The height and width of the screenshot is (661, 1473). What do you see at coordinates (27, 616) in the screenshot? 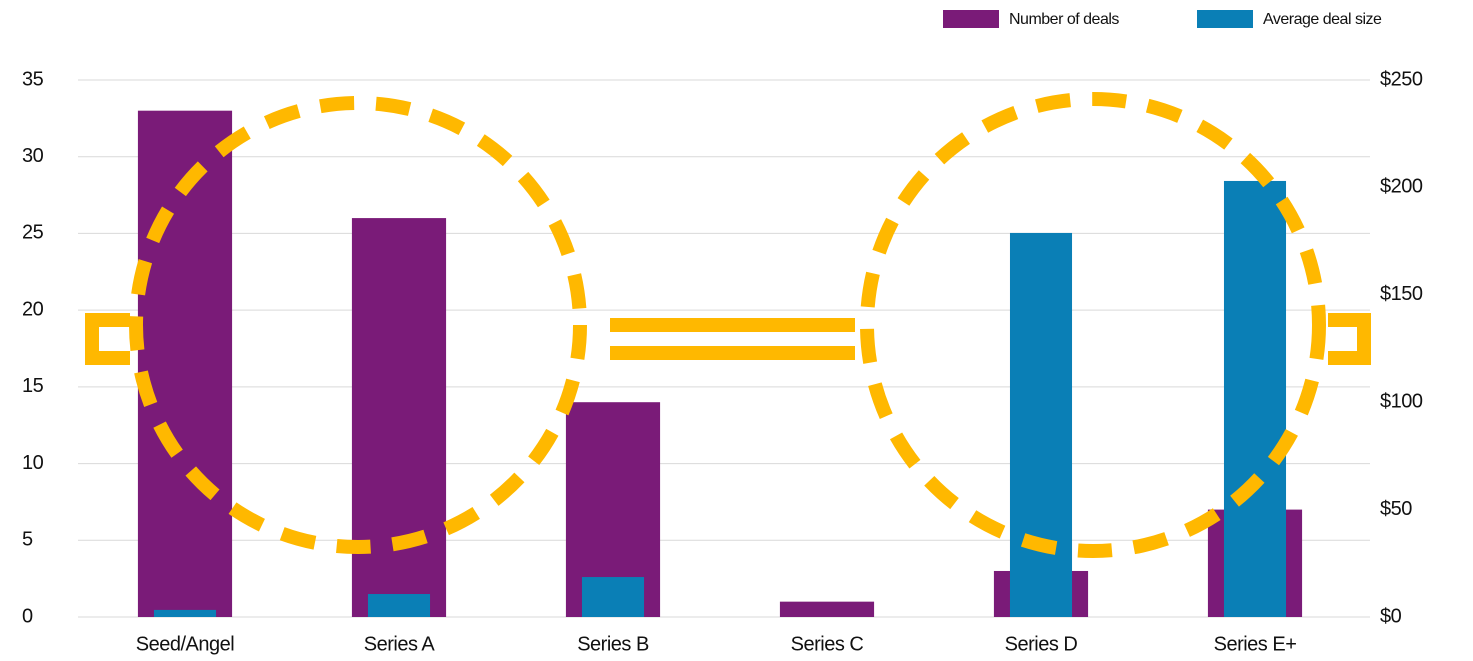
I see `y-tick-label: 0` at bounding box center [27, 616].